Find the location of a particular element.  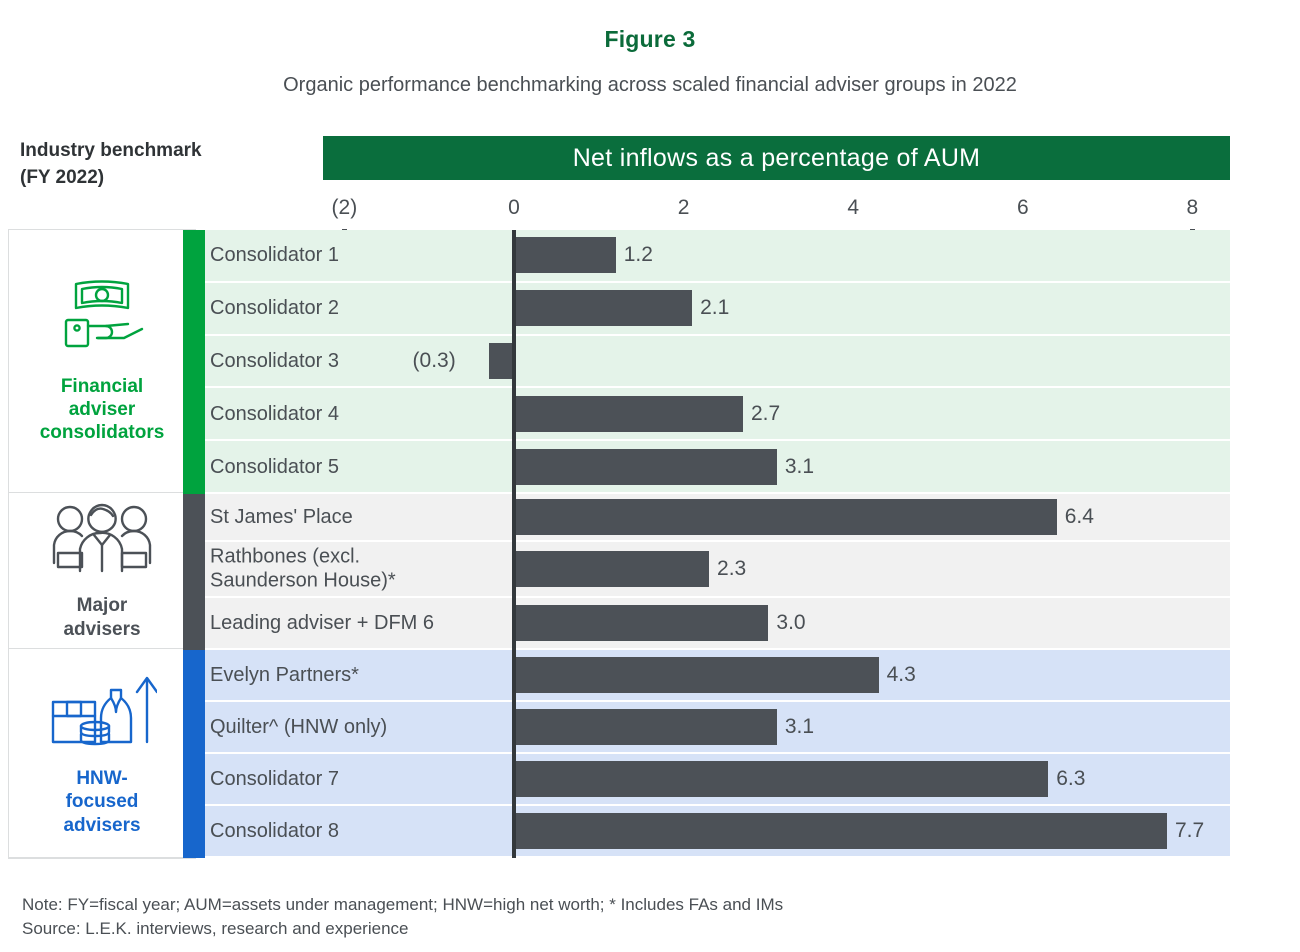

chart-row-label: Consolidator 2 is located at coordinates (274, 307).